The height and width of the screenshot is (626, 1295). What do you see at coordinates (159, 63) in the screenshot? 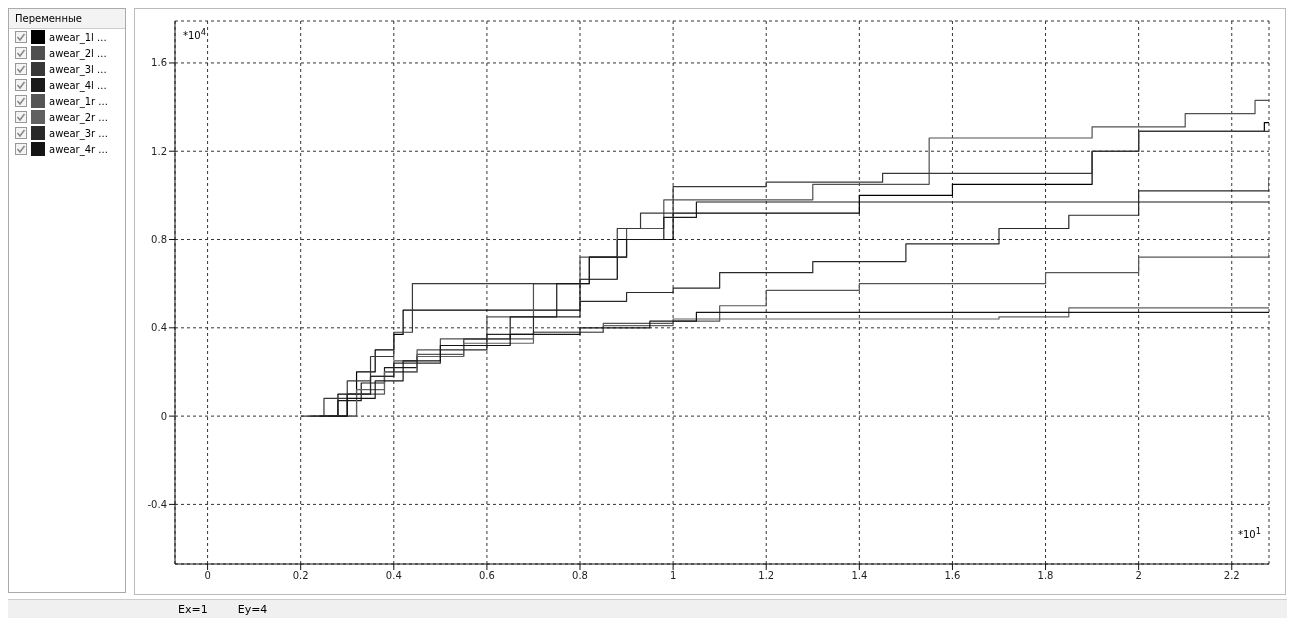
I see `y-tick-label: 1.6` at bounding box center [159, 63].